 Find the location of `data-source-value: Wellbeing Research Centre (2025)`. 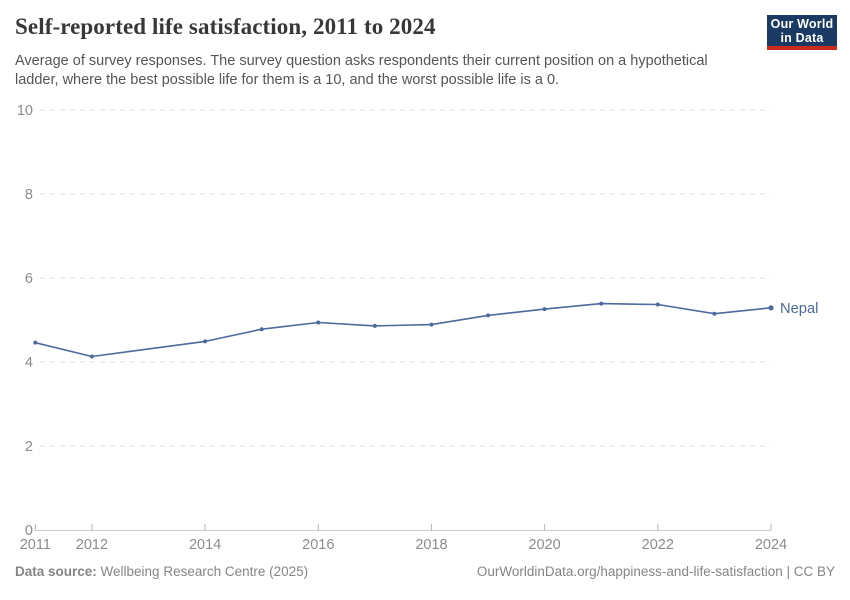

data-source-value: Wellbeing Research Centre (2025) is located at coordinates (202, 571).